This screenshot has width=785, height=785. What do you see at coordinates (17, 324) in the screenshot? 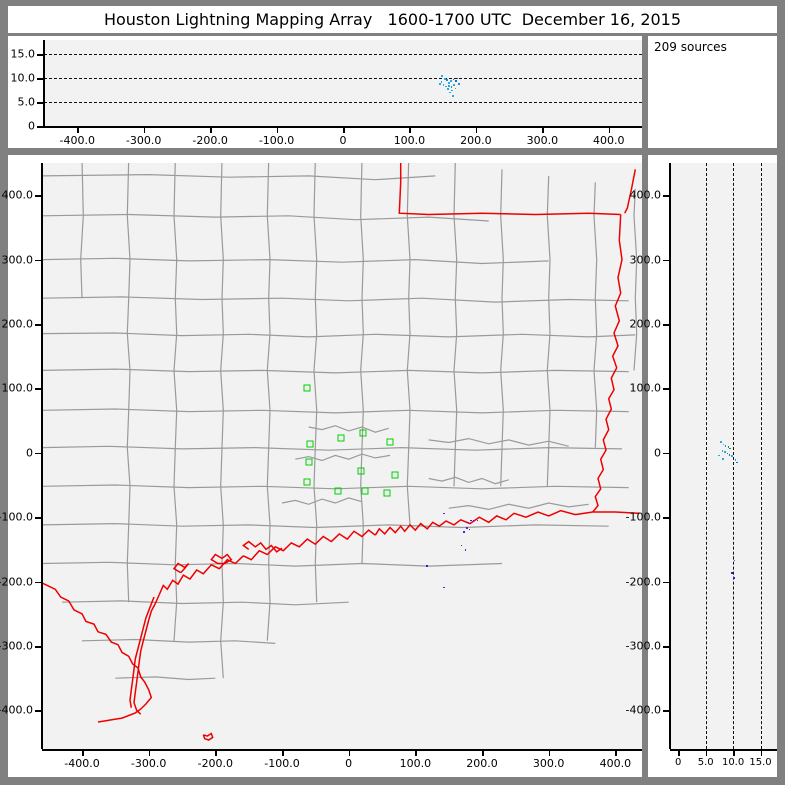
I see `y-tick-label: 200.0` at bounding box center [17, 324].